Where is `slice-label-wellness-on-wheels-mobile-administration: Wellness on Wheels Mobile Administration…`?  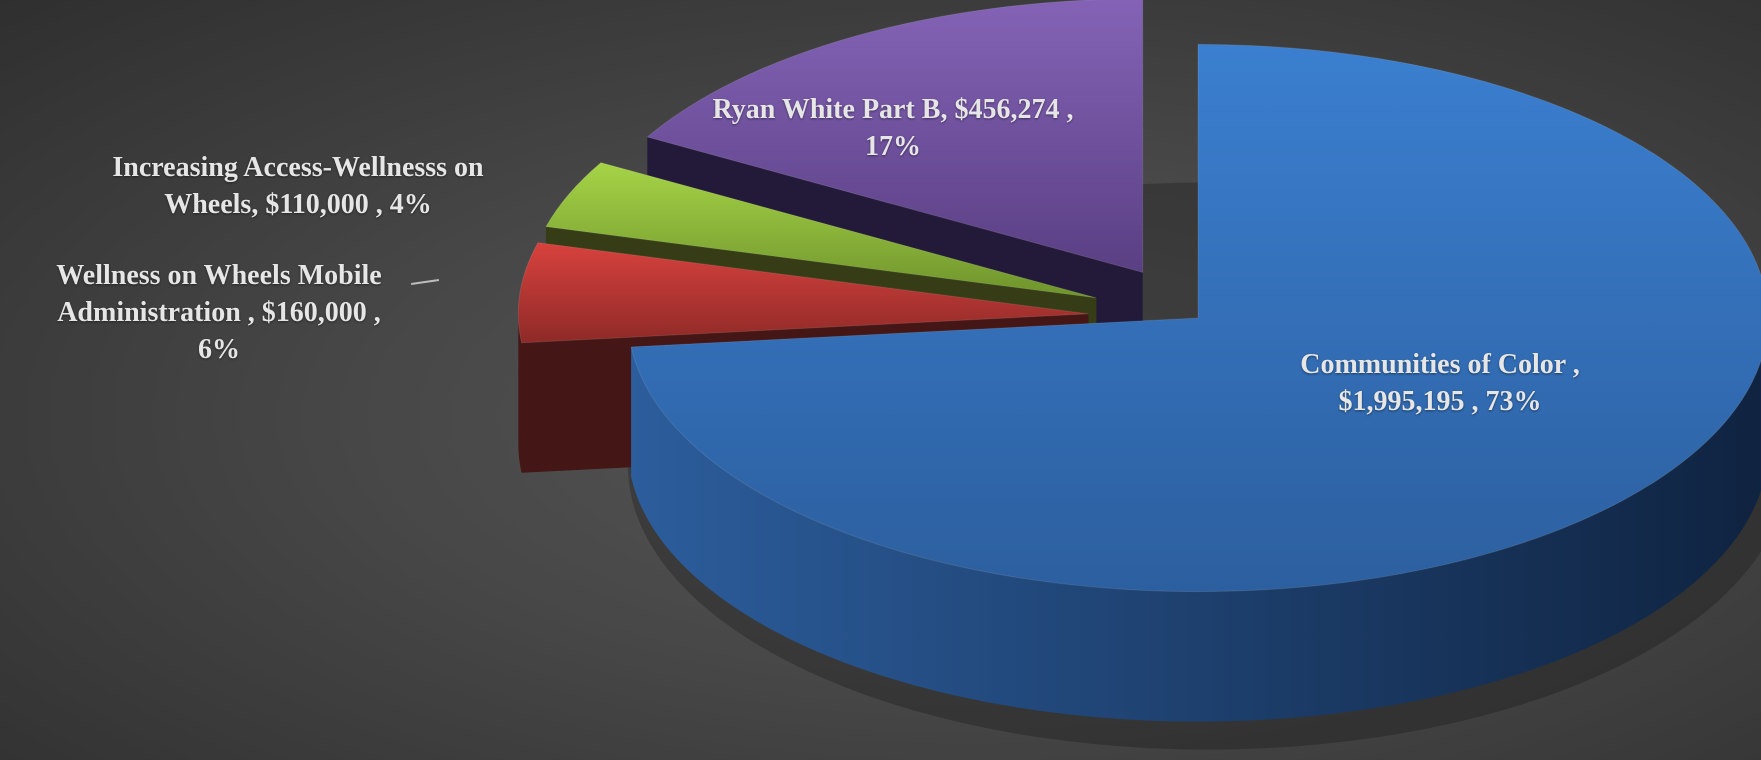
slice-label-wellness-on-wheels-mobile-administration: Wellness on Wheels Mobile Administration… is located at coordinates (219, 312).